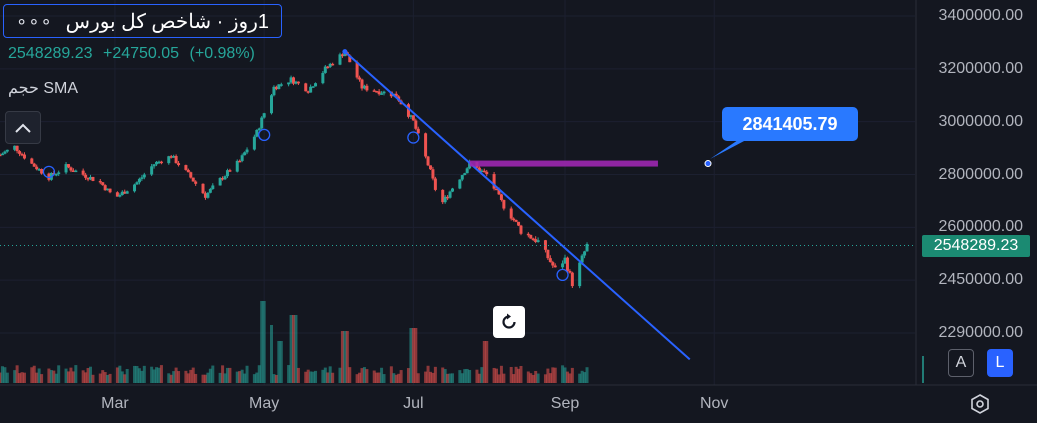 Image resolution: width=1037 pixels, height=423 pixels. Describe the element at coordinates (980, 174) in the screenshot. I see `y-tick-label: 2800000.00` at that location.